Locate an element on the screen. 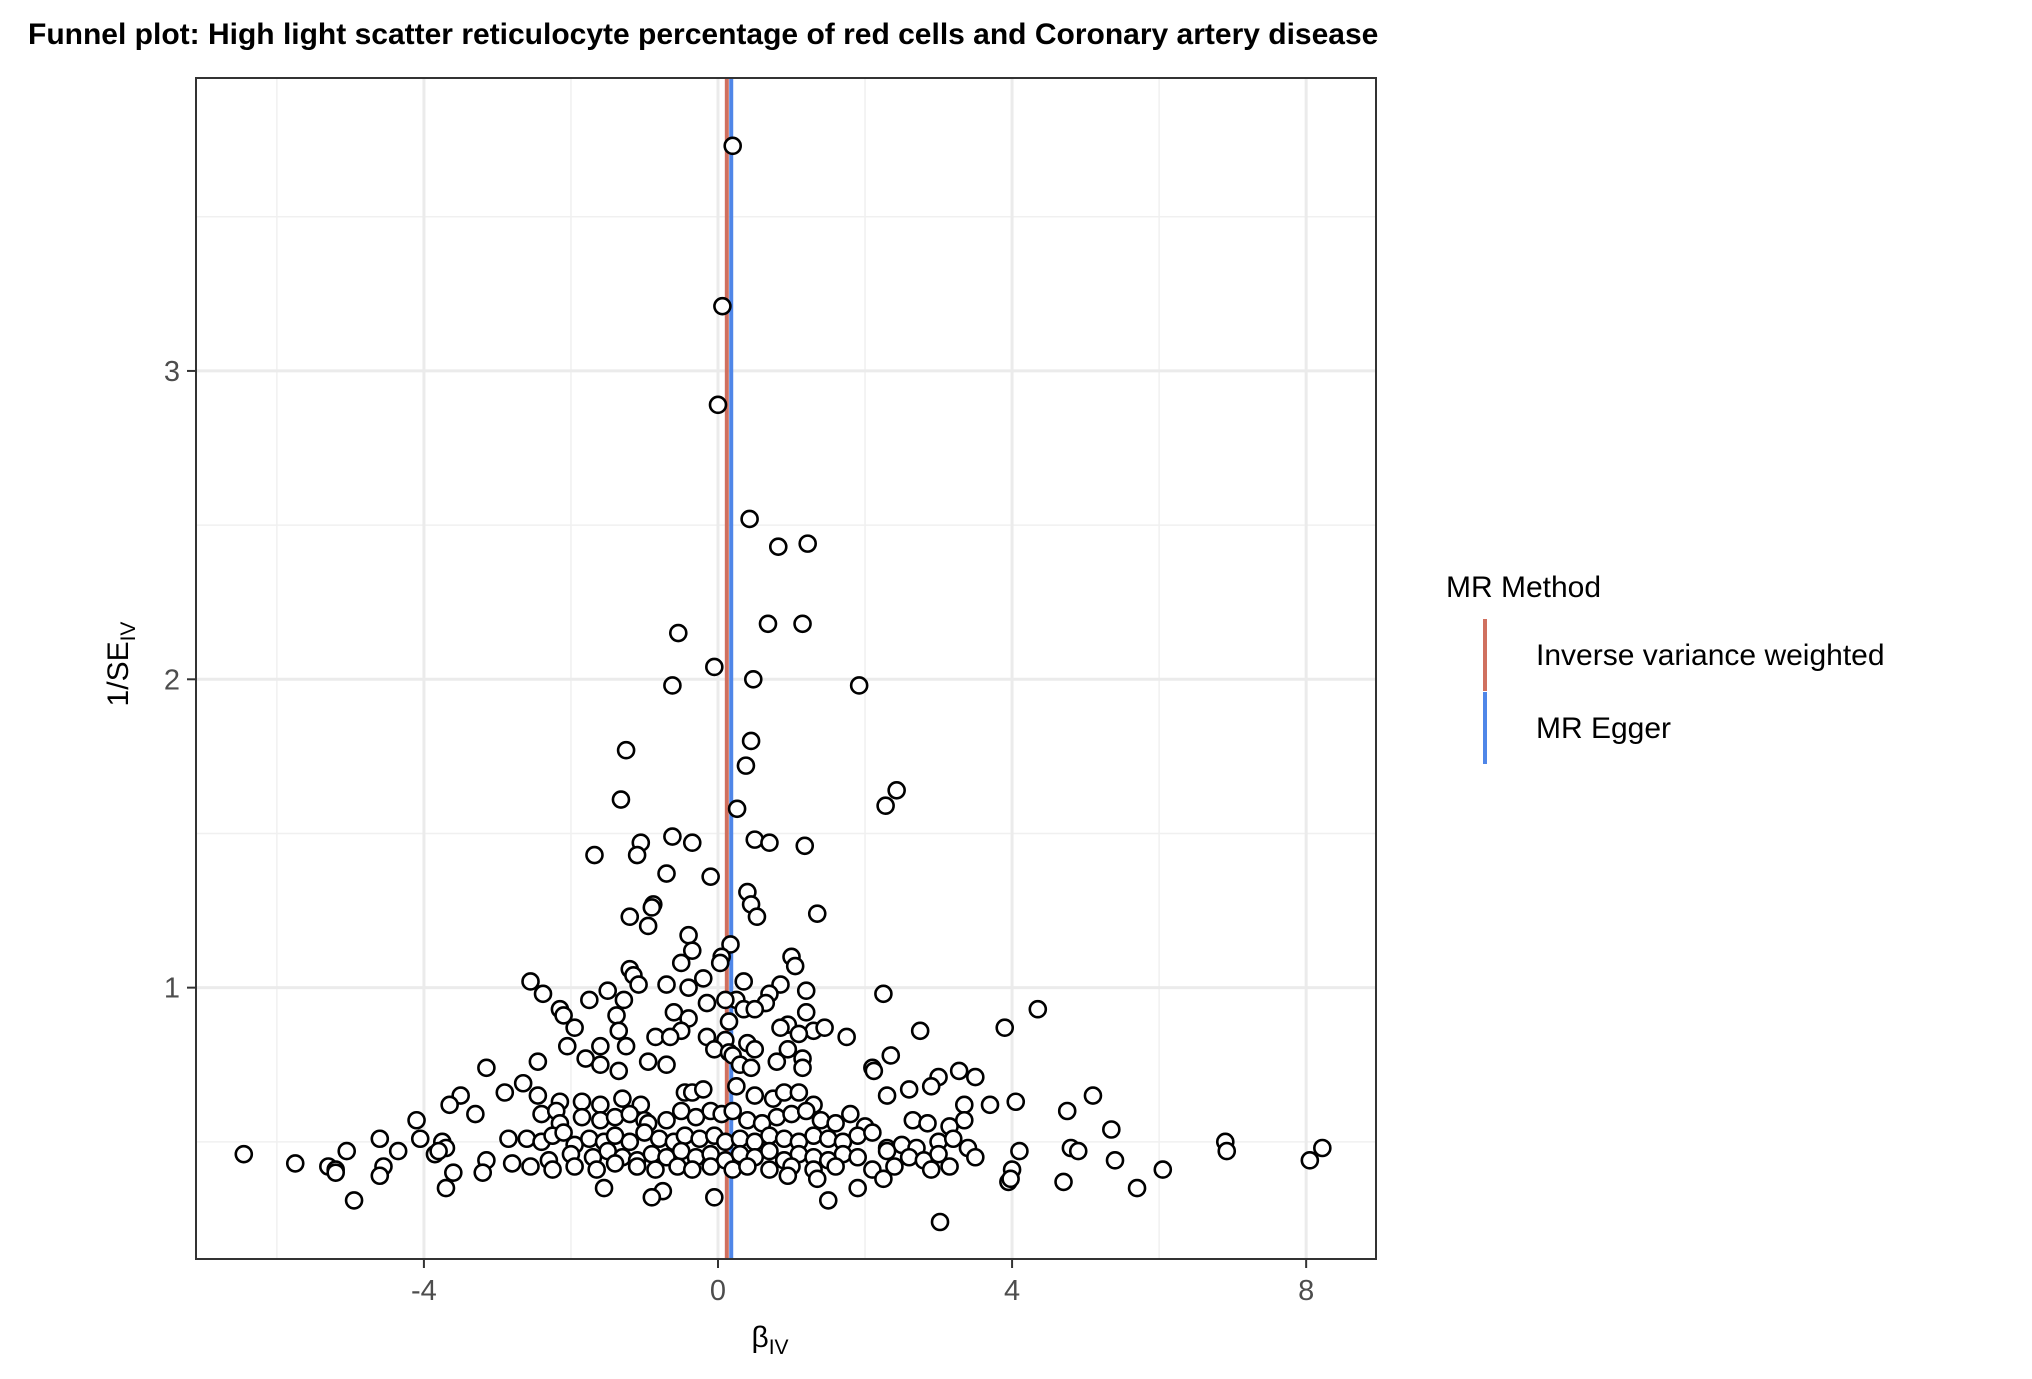  y-tick-label: 1 is located at coordinates (172, 989).